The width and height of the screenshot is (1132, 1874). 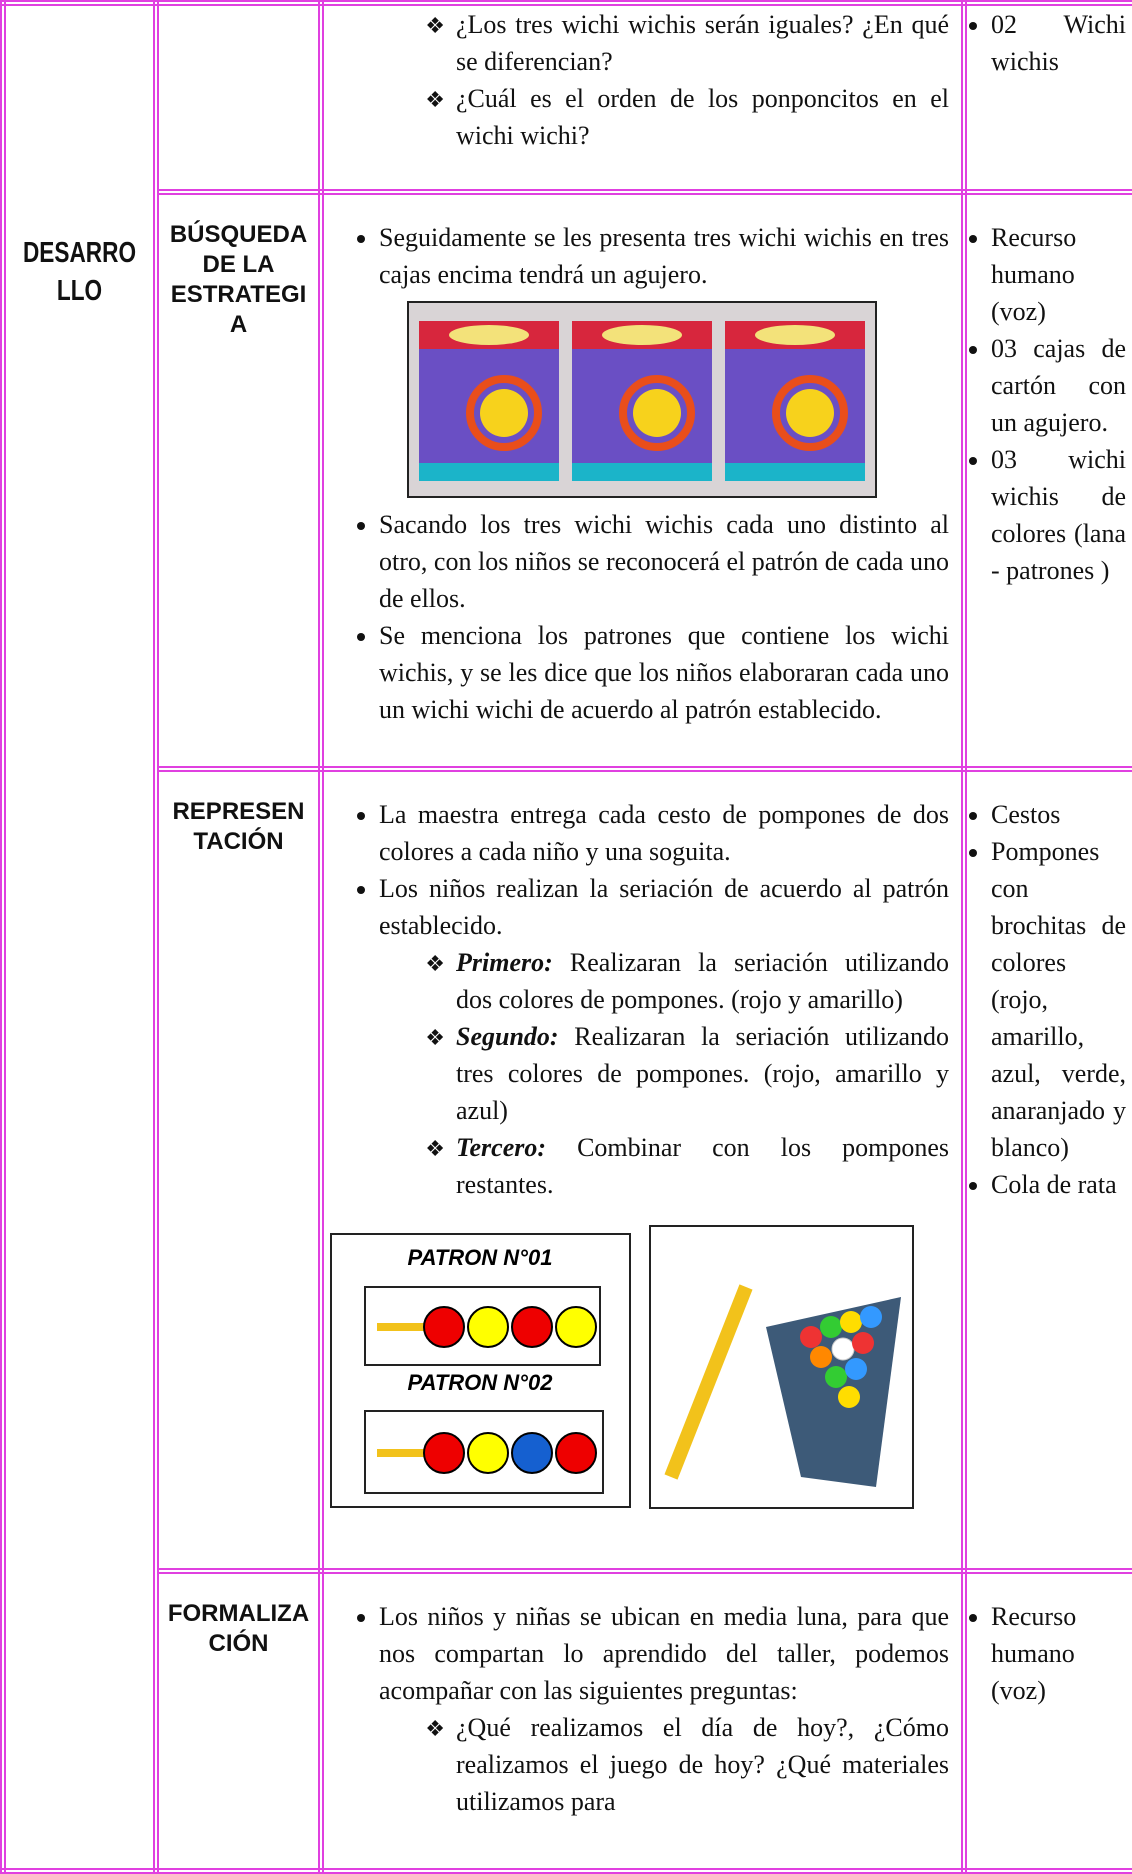 What do you see at coordinates (1046, 1721) in the screenshot?
I see `resource-cell: Recurso humano (voz)` at bounding box center [1046, 1721].